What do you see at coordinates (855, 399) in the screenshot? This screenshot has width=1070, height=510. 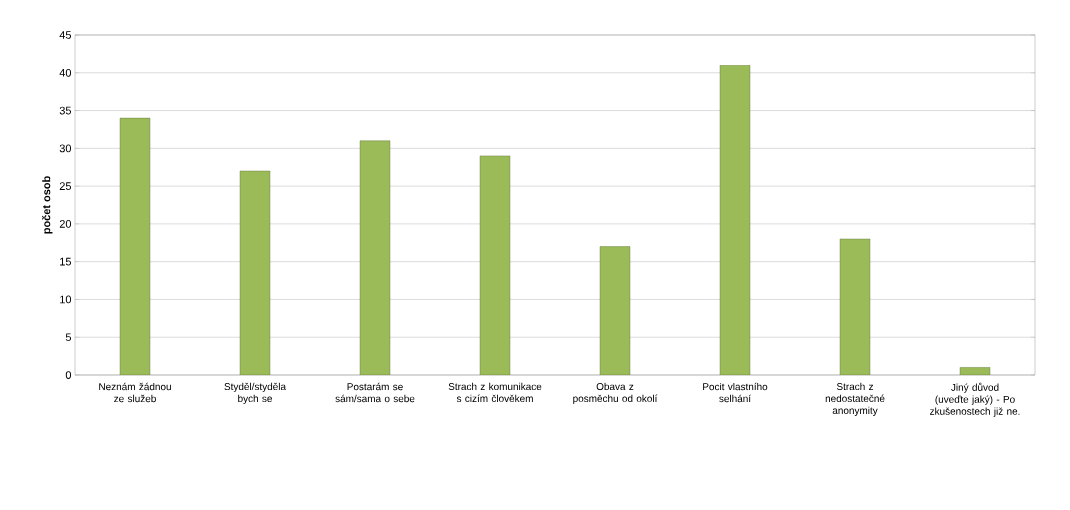 I see `x-tick-label: Strach z nedostatečné anonymity` at bounding box center [855, 399].